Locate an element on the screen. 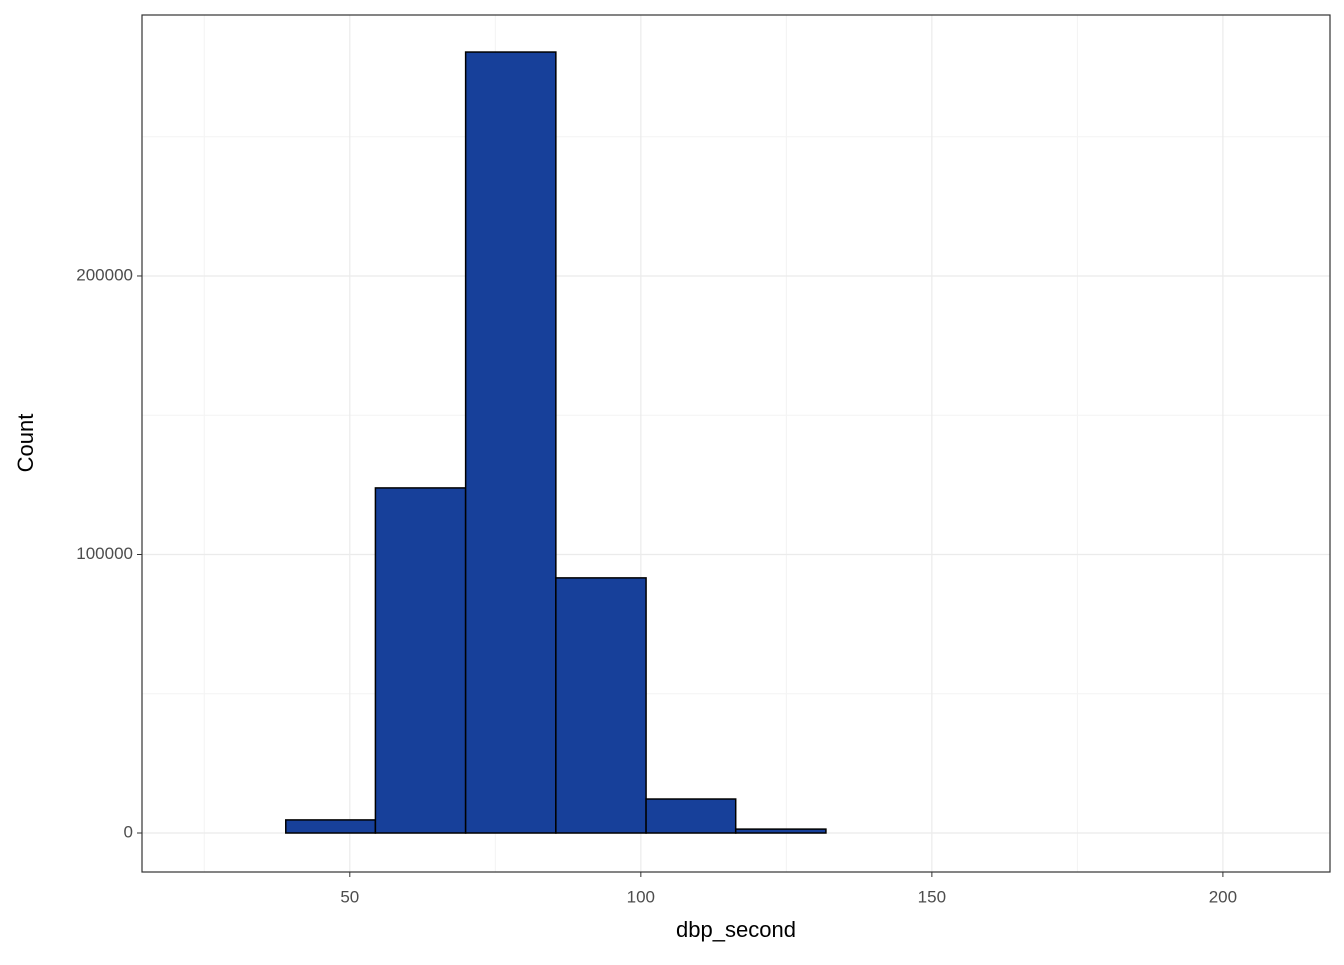  x-tick-label: 150 is located at coordinates (932, 896).